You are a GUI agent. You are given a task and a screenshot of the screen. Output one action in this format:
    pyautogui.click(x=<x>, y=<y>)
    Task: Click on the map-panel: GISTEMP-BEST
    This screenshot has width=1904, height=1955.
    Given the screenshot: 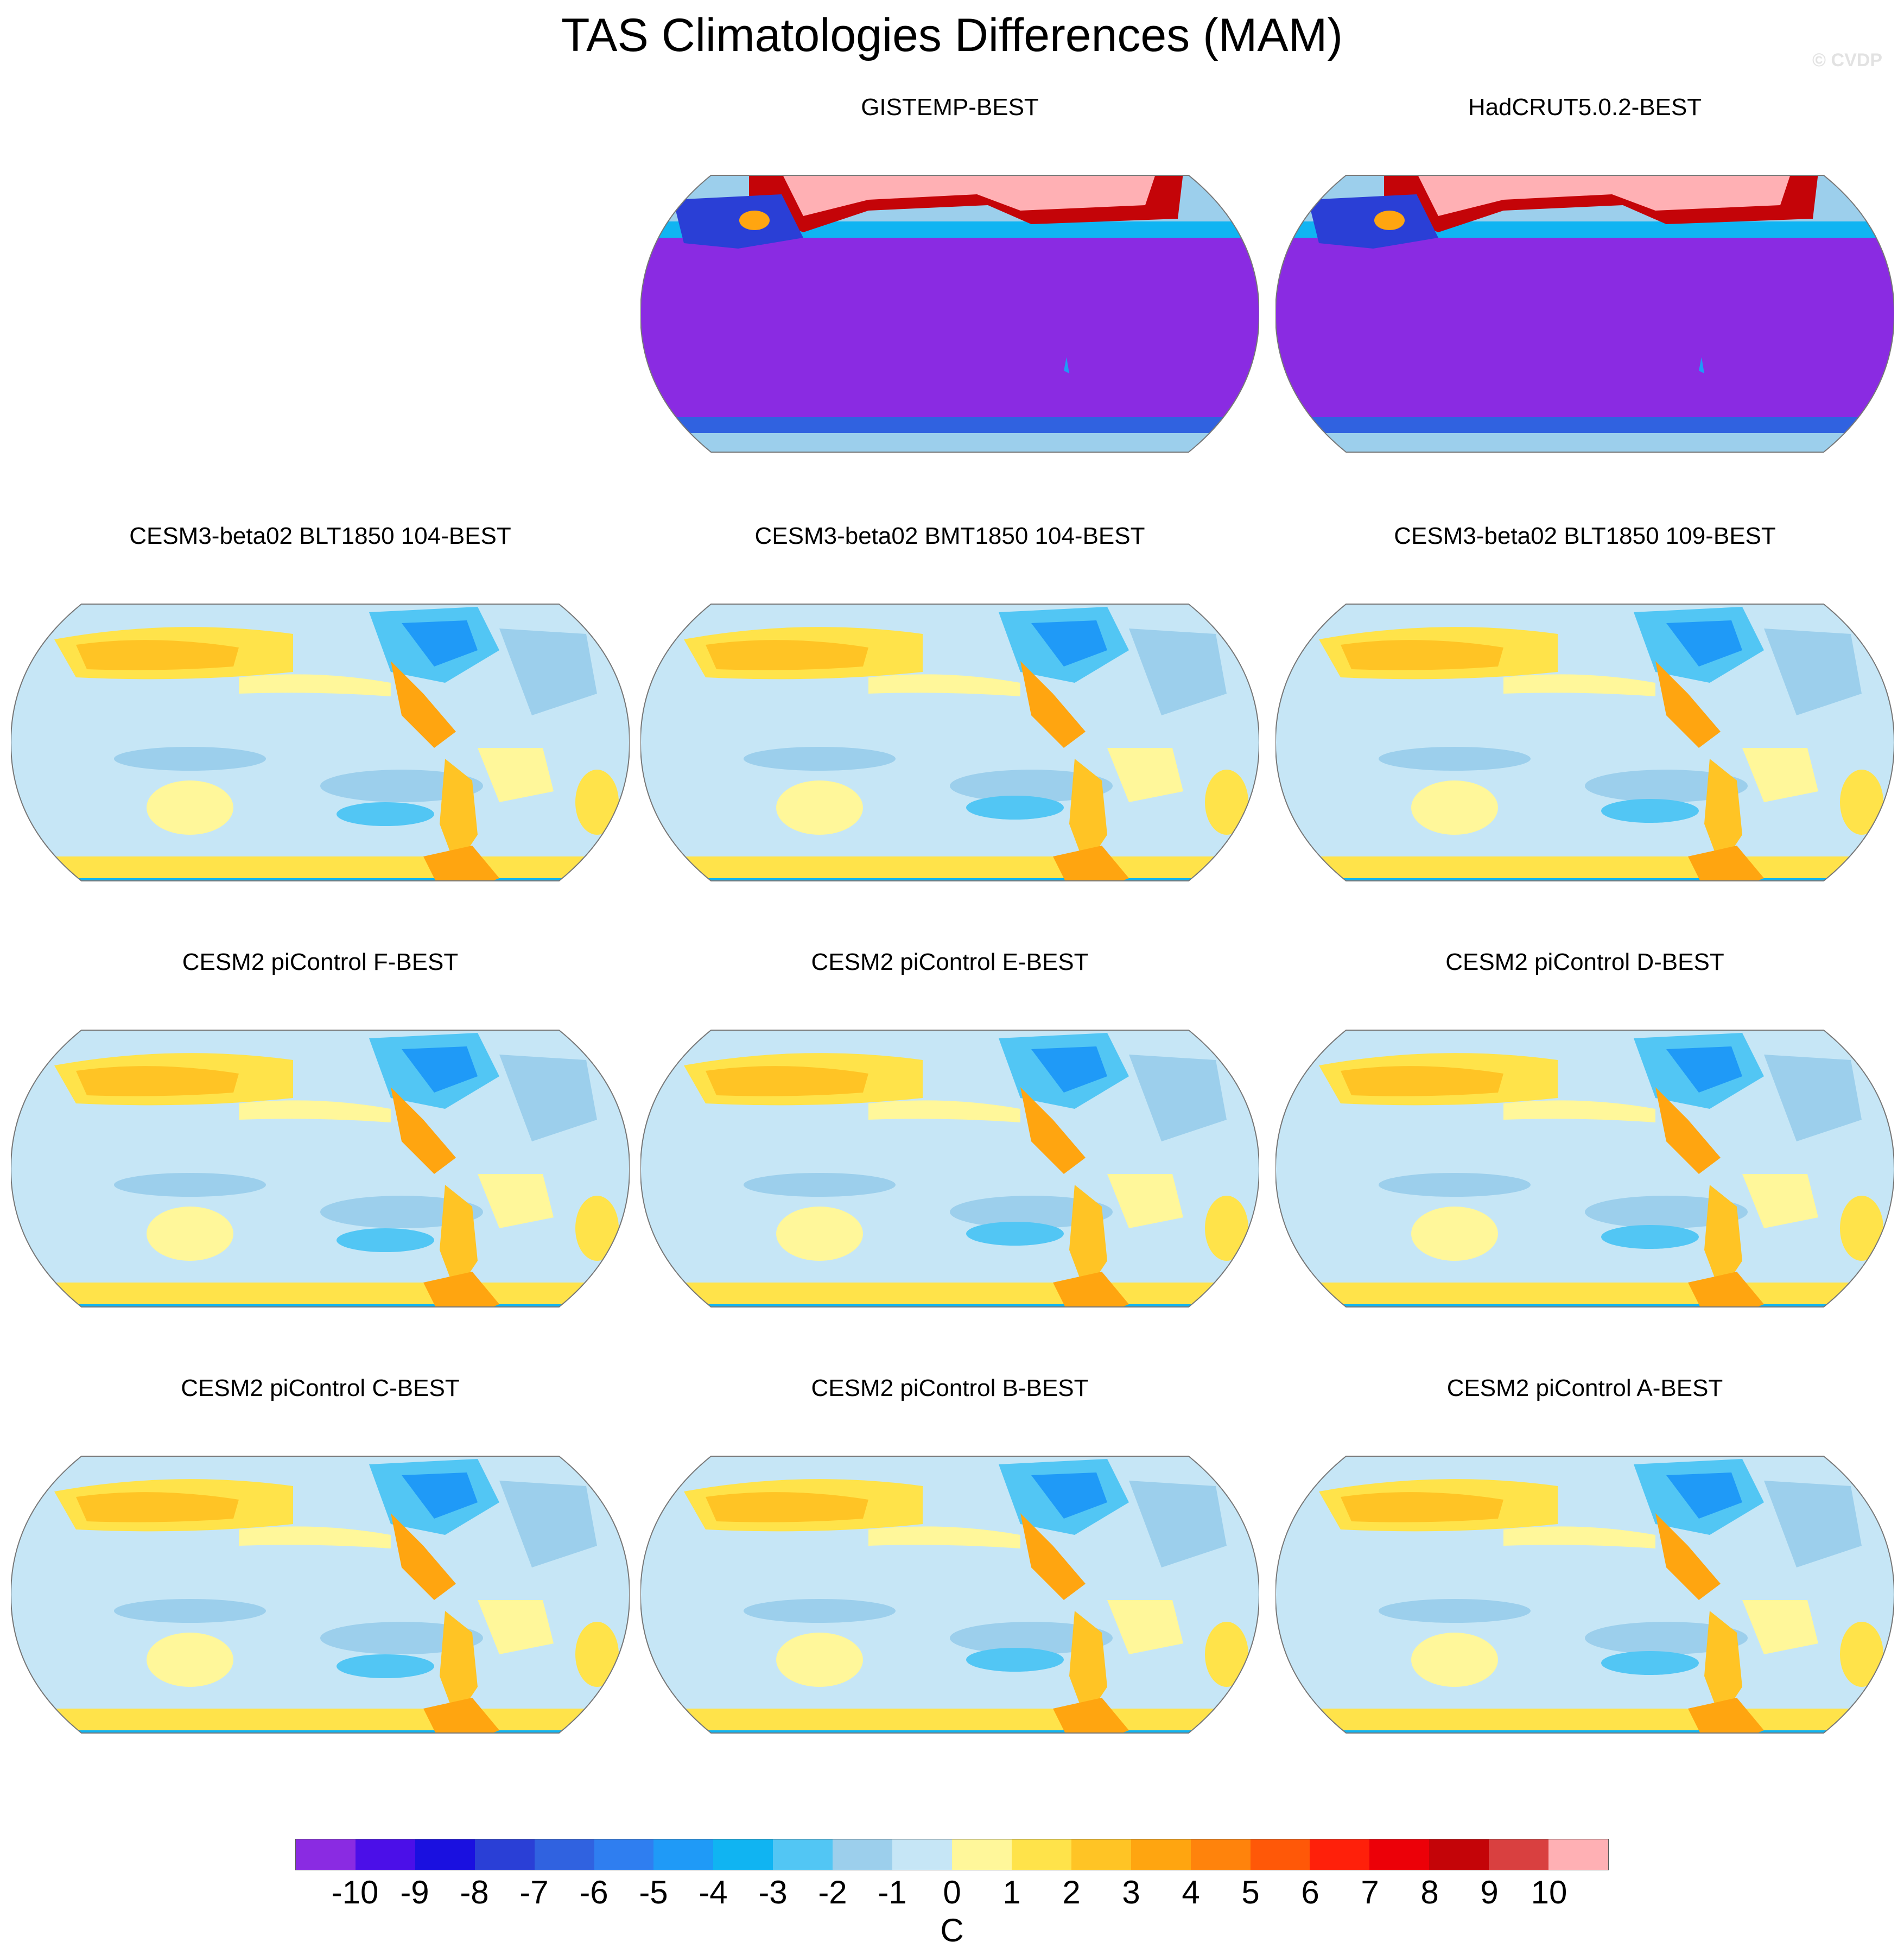 What is the action you would take?
    pyautogui.click(x=949, y=301)
    